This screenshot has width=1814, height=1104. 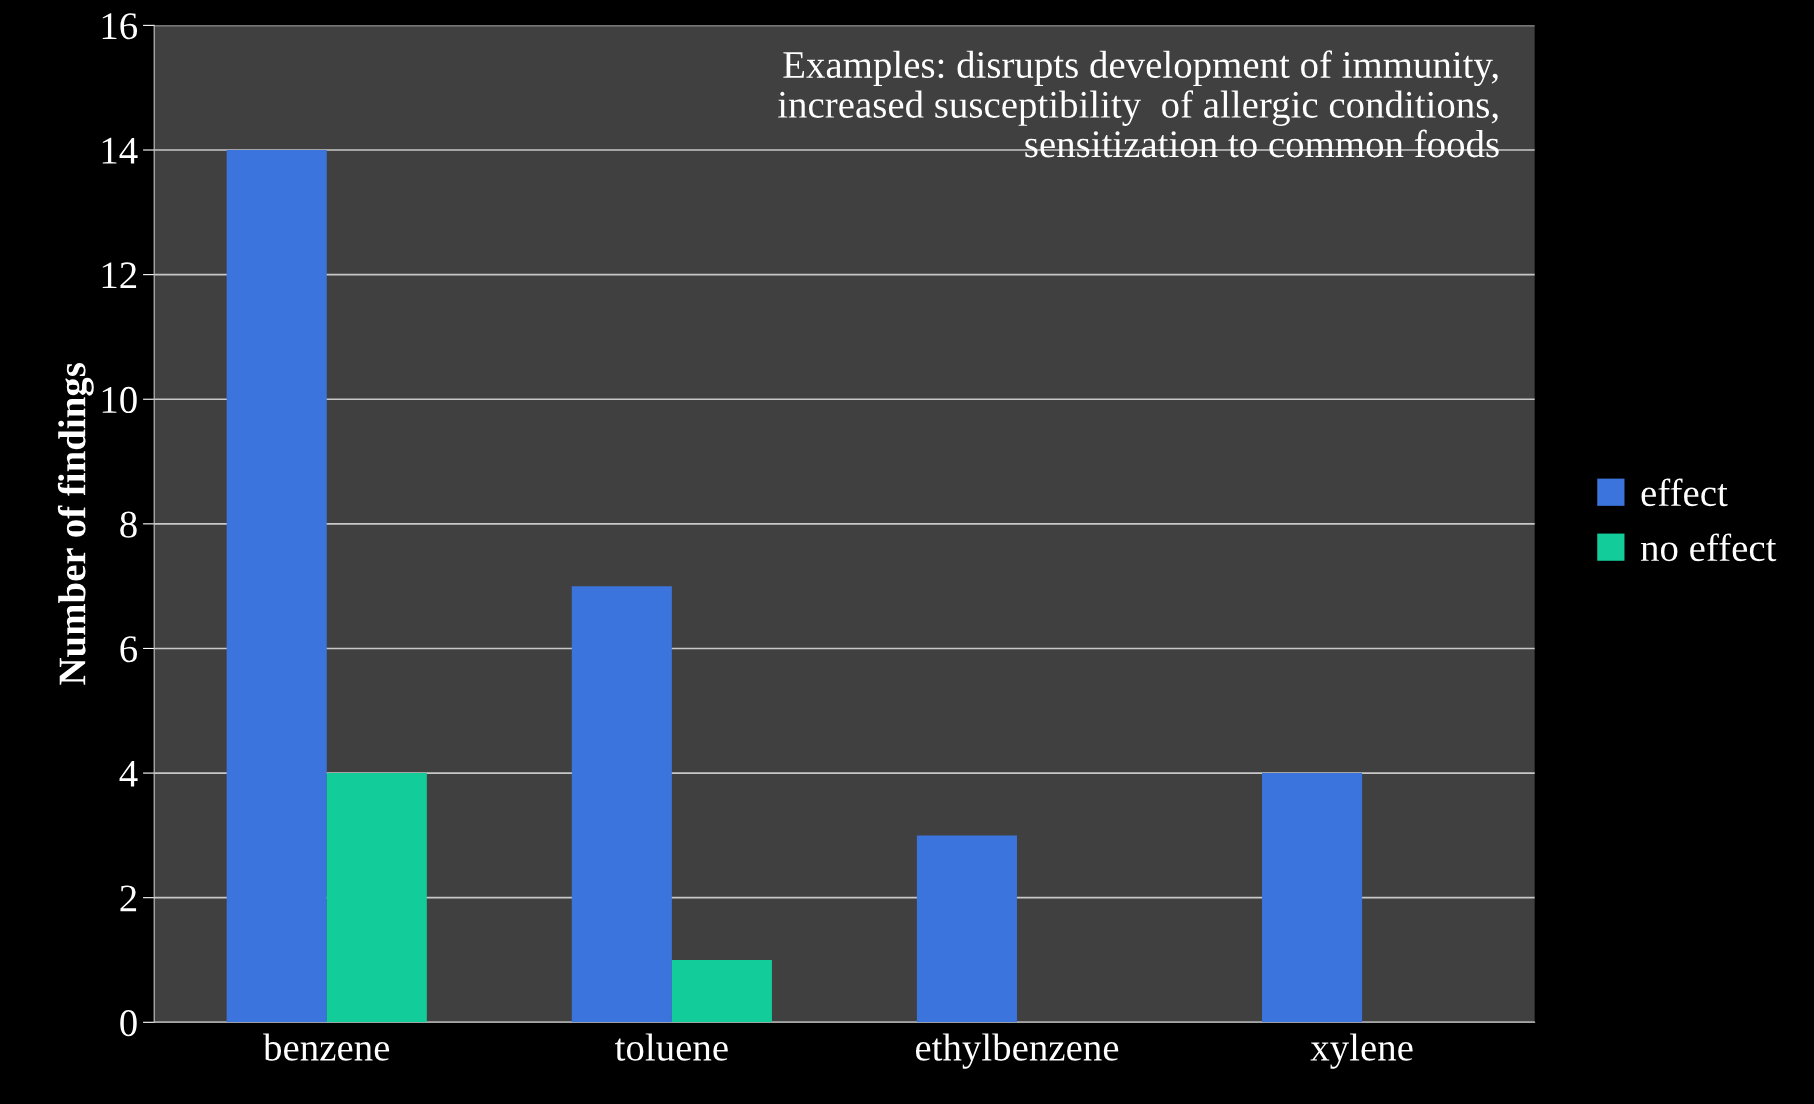 What do you see at coordinates (1708, 547) in the screenshot?
I see `legend-label: no effect` at bounding box center [1708, 547].